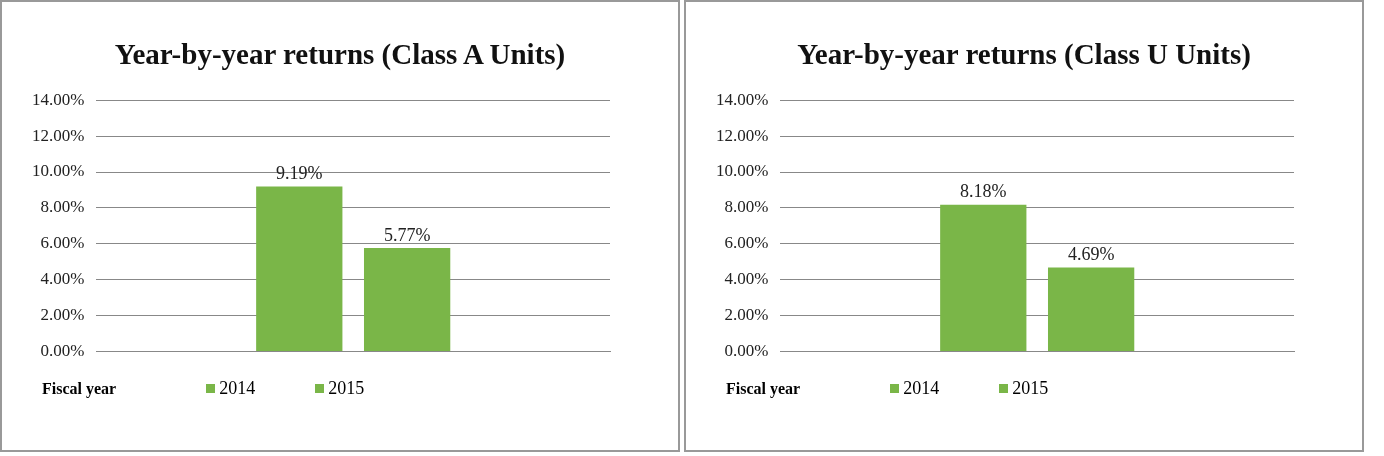 The image size is (1384, 456). I want to click on data-label: 9.19%, so click(299, 173).